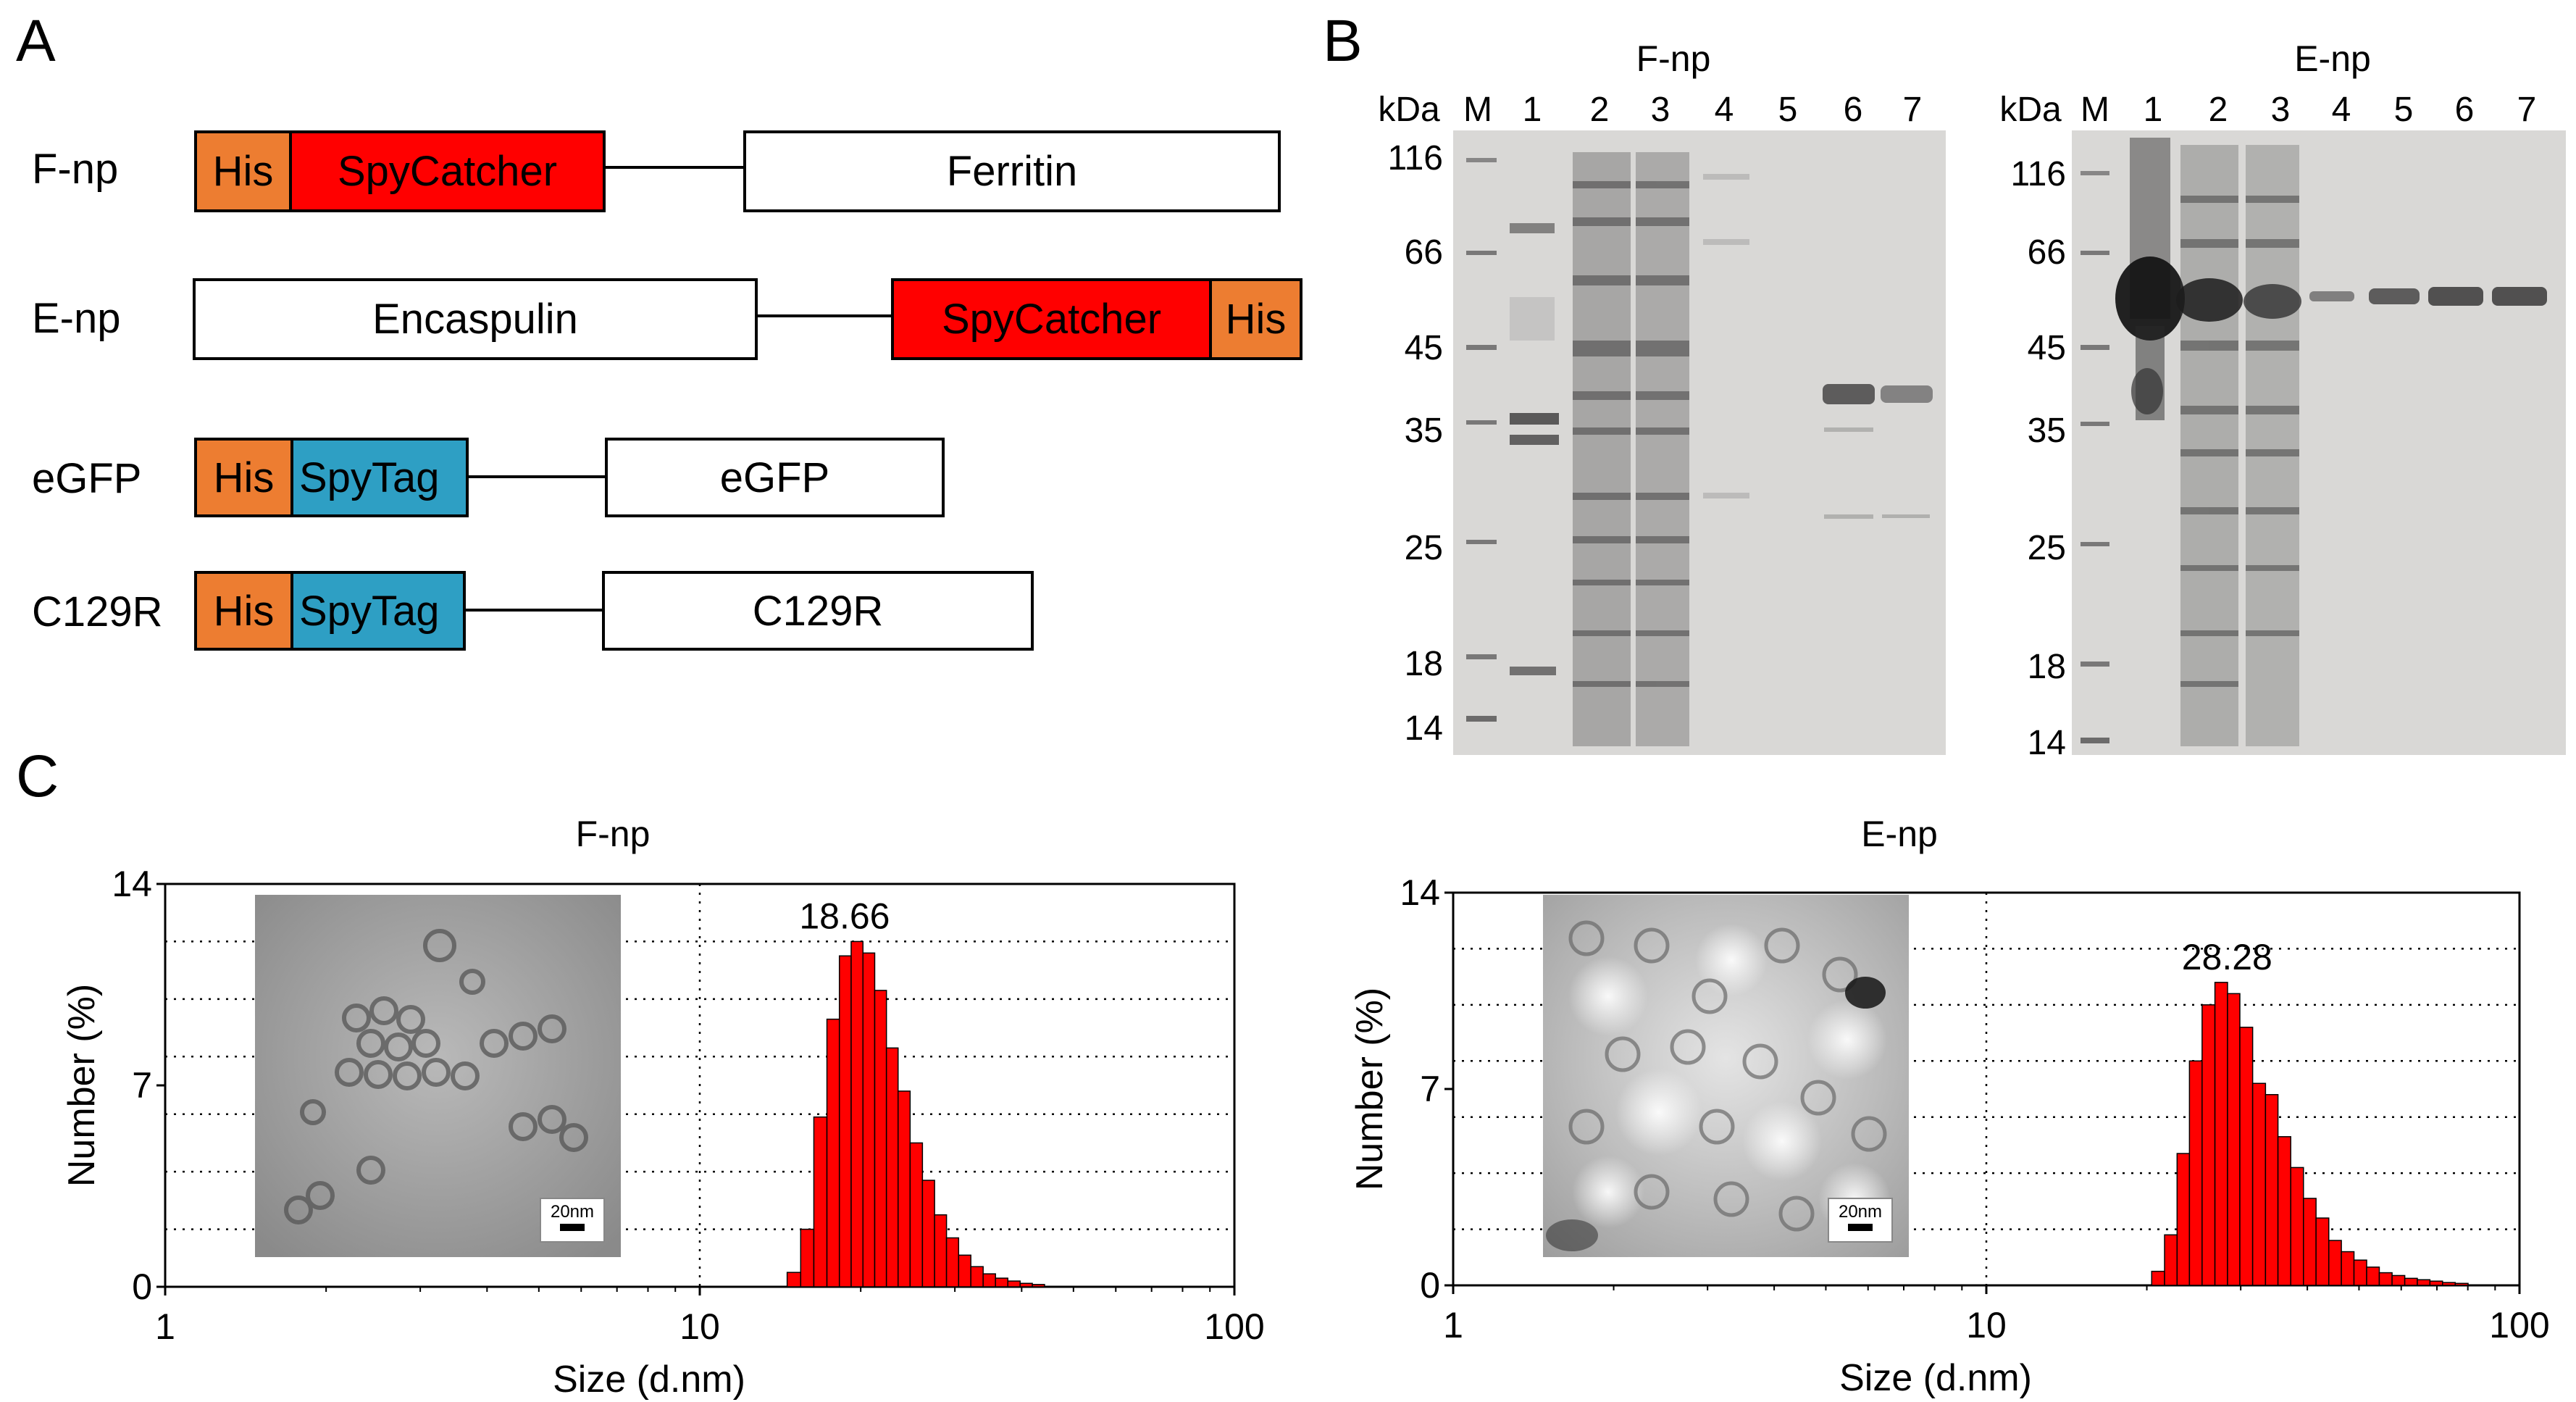  What do you see at coordinates (1423, 548) in the screenshot?
I see `mw-marker-label: 25` at bounding box center [1423, 548].